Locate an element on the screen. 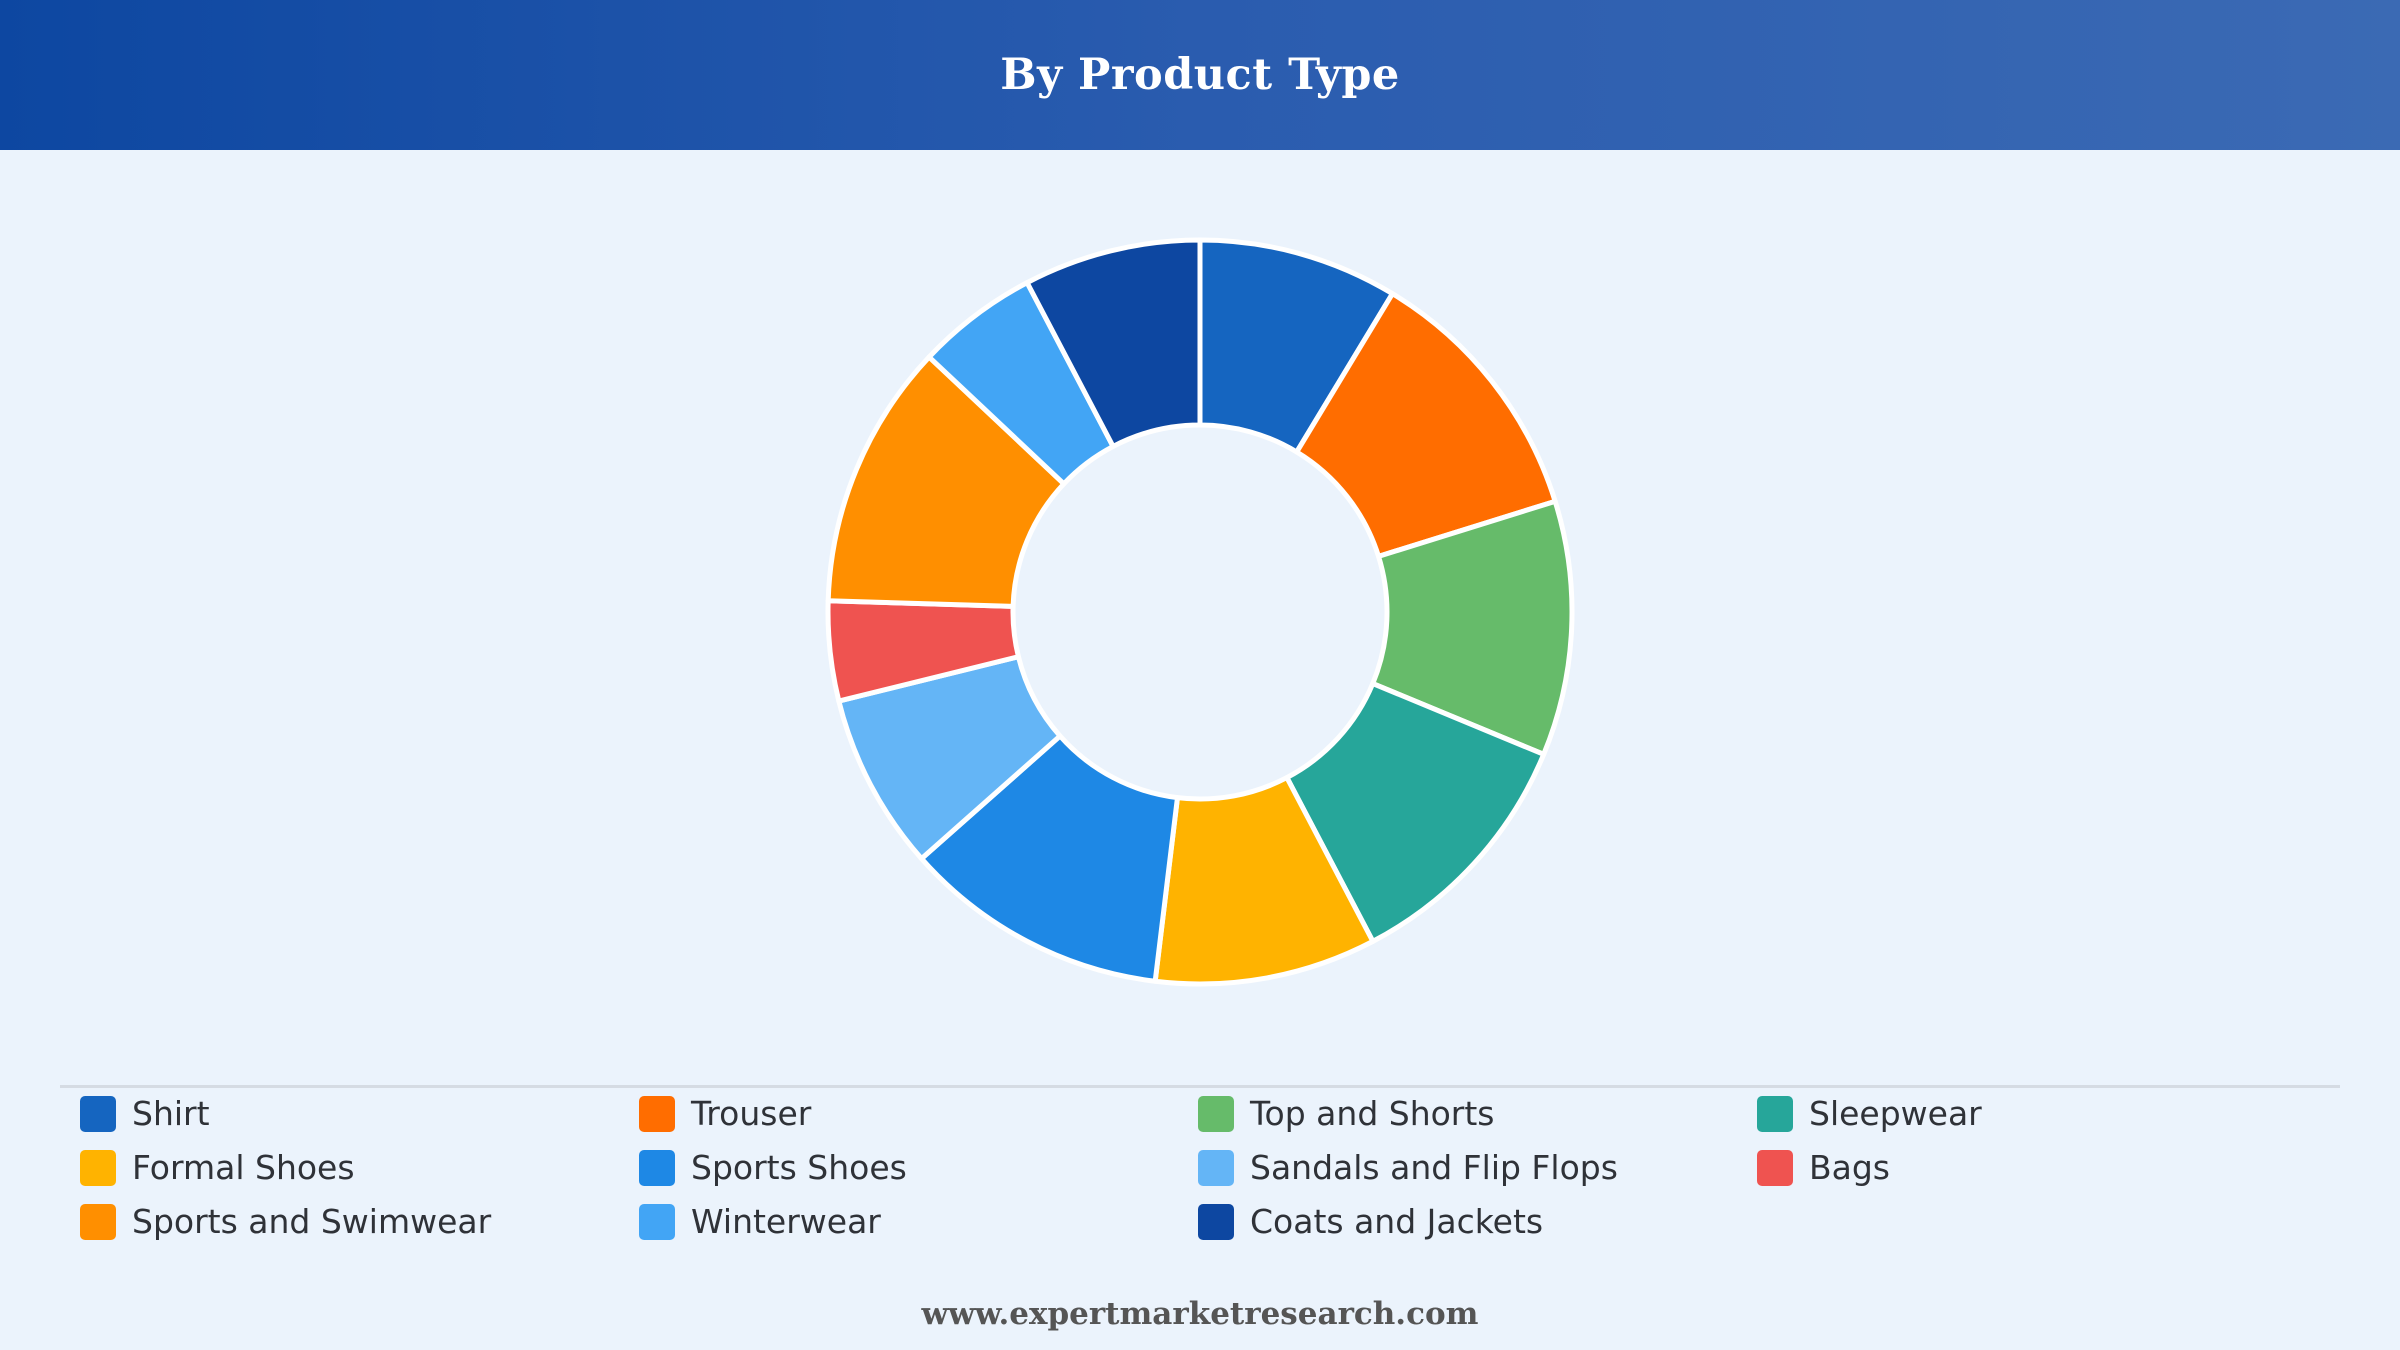  legend-label: Sports Shoes is located at coordinates (799, 1167).